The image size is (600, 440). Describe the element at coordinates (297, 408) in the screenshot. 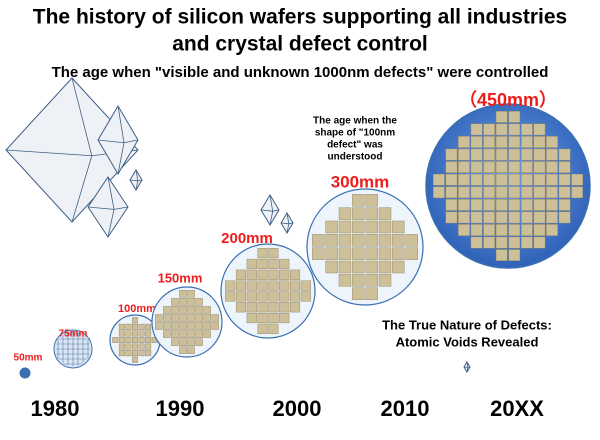

I see `year-label: 2000` at that location.